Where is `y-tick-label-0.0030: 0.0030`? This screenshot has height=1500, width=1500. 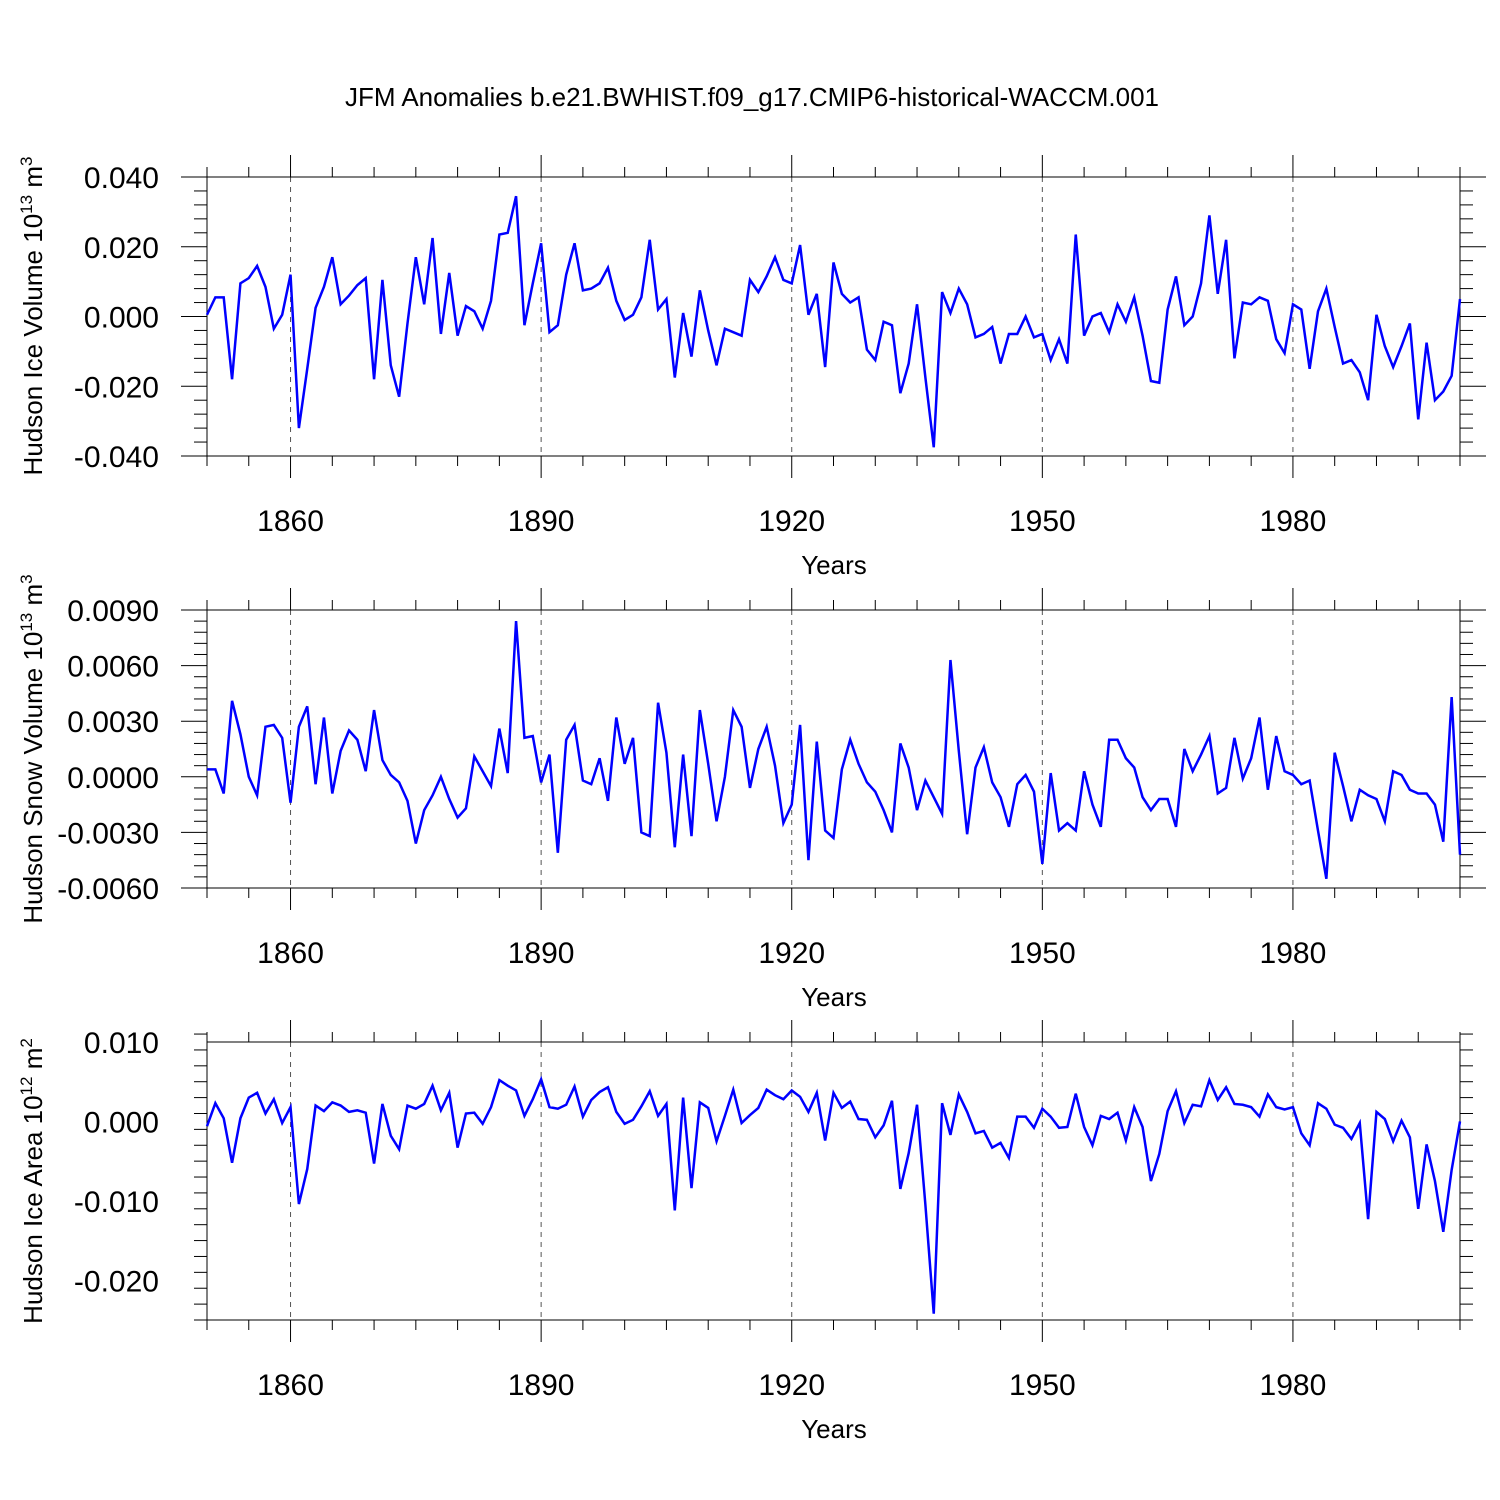
y-tick-label-0.0030: 0.0030 is located at coordinates (113, 722).